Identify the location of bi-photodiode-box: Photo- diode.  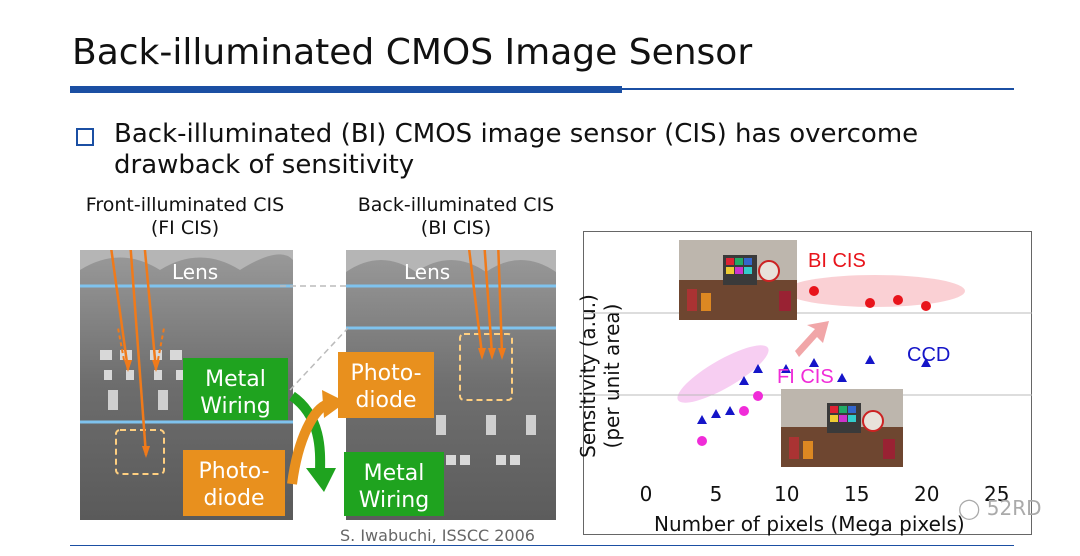
(386, 385).